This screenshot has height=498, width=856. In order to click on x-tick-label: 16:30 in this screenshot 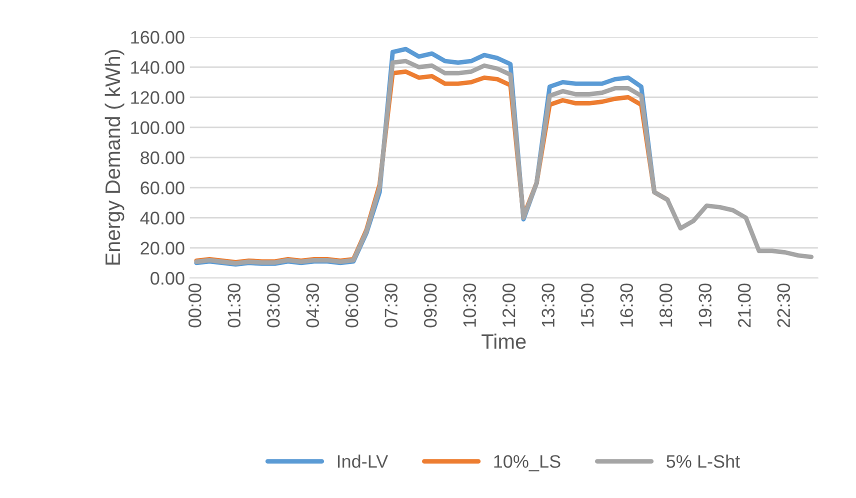, I will do `click(627, 305)`.